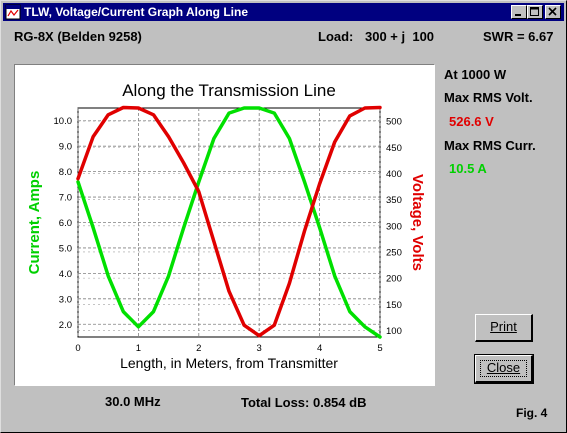  I want to click on x-tick: 3, so click(259, 348).